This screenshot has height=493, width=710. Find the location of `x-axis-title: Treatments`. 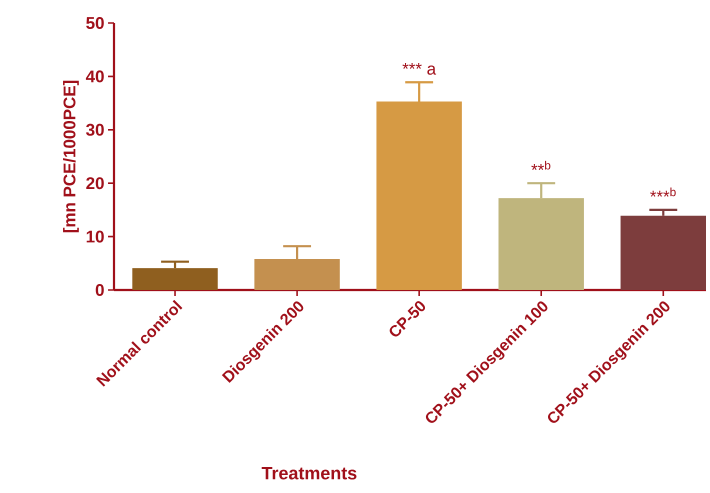

x-axis-title: Treatments is located at coordinates (309, 473).